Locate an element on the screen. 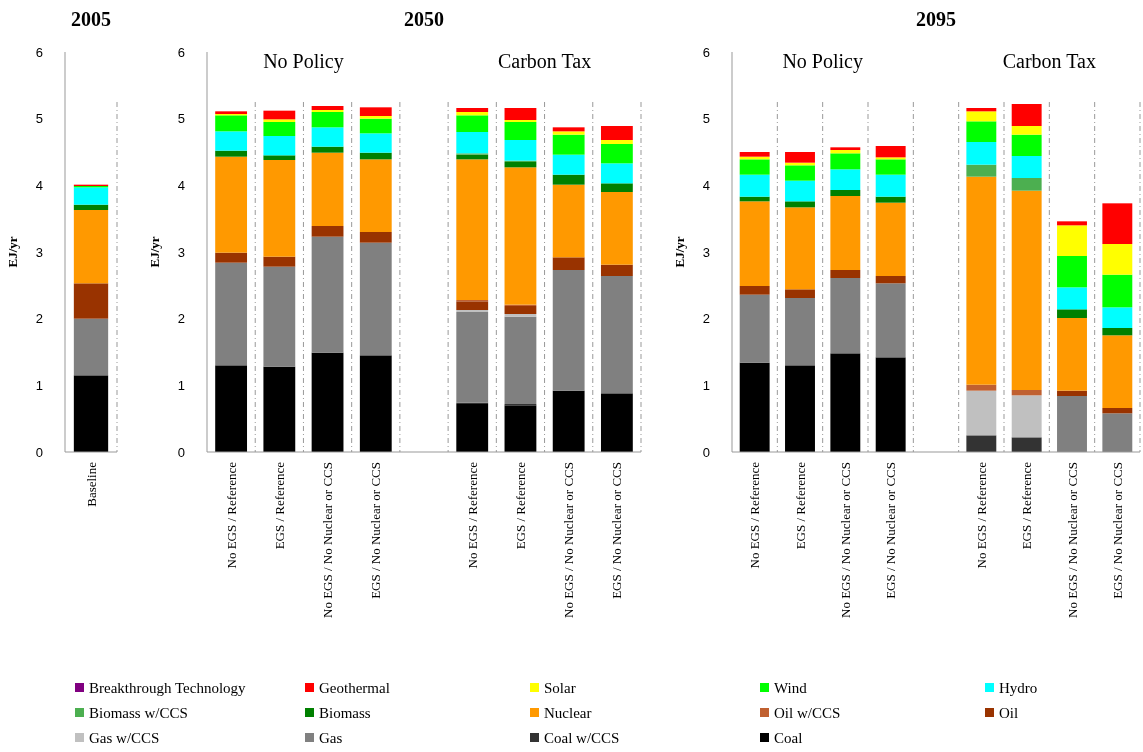 The width and height of the screenshot is (1143, 752). legend-label: Hydro is located at coordinates (1018, 688).